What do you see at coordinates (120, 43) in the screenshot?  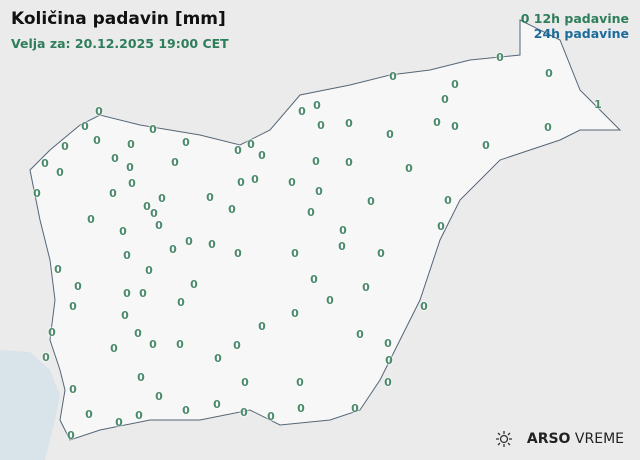 I see `valid-time: Velja za: 20.12.2025 19:00 CET` at bounding box center [120, 43].